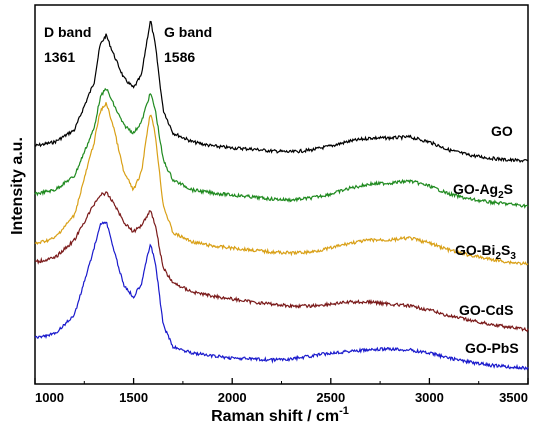  I want to click on series-label-go-bi2s3: GO-Bi2S3, so click(485, 252).